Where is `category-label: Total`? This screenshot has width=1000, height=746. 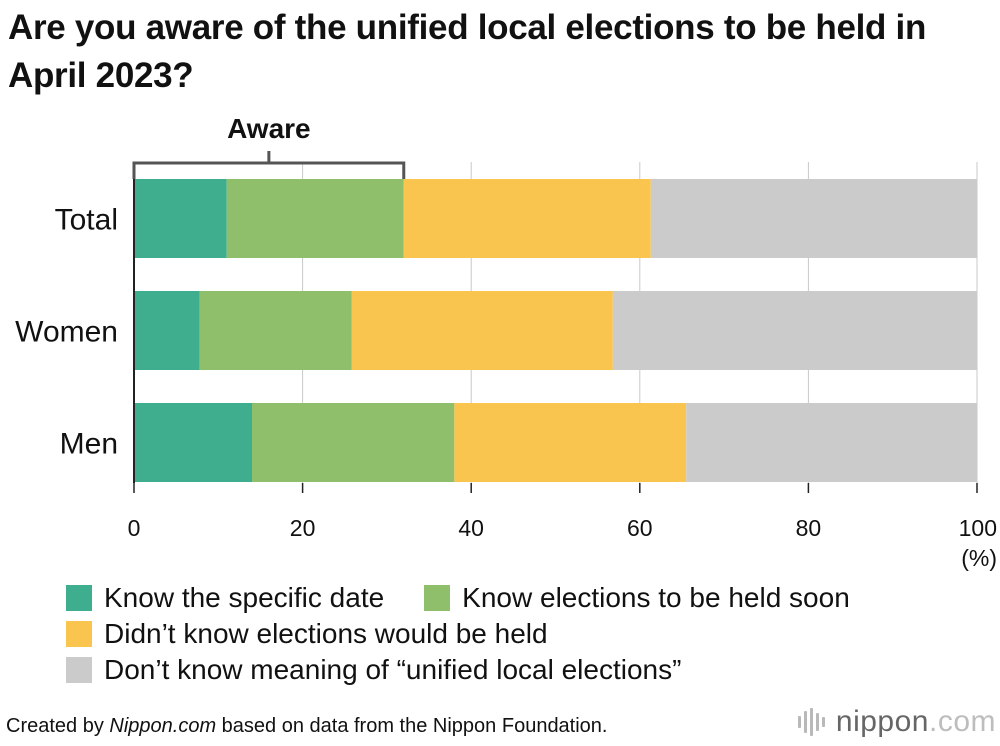
category-label: Total is located at coordinates (86, 220).